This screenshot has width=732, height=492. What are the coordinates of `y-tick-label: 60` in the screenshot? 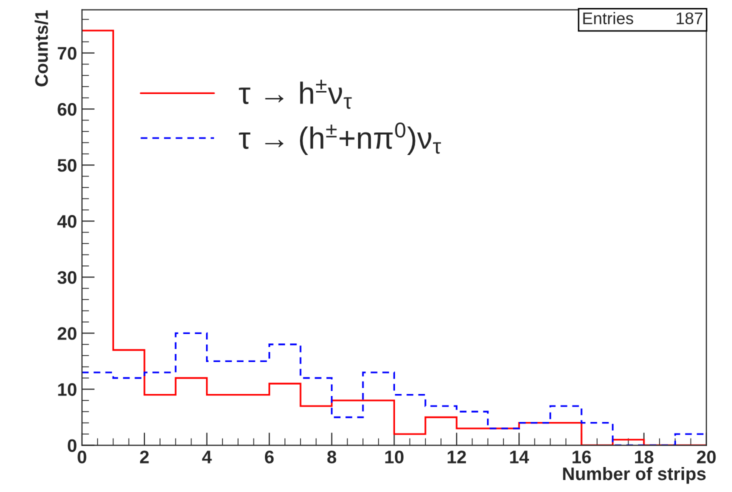 It's located at (67, 109).